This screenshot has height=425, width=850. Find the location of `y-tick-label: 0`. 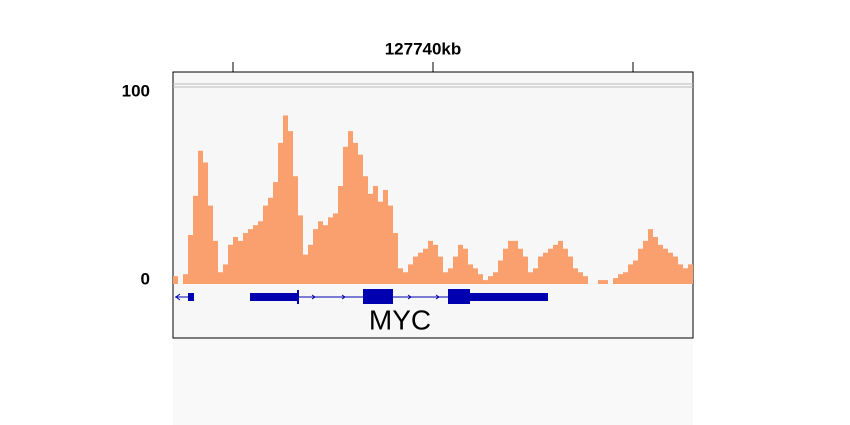

y-tick-label: 0 is located at coordinates (145, 278).